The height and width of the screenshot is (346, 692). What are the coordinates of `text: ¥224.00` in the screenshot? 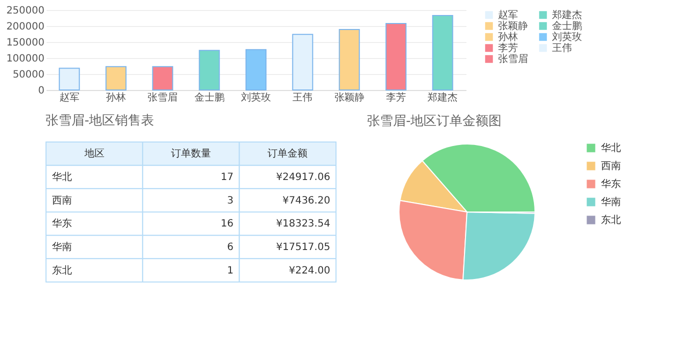 It's located at (309, 270).